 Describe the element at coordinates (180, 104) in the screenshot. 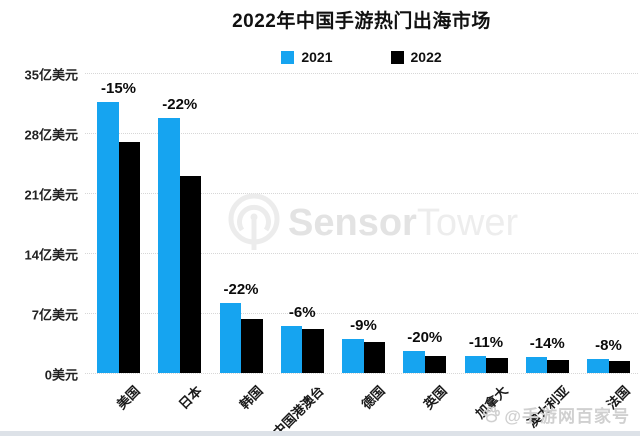

I see `change-label-日本: -22%` at that location.